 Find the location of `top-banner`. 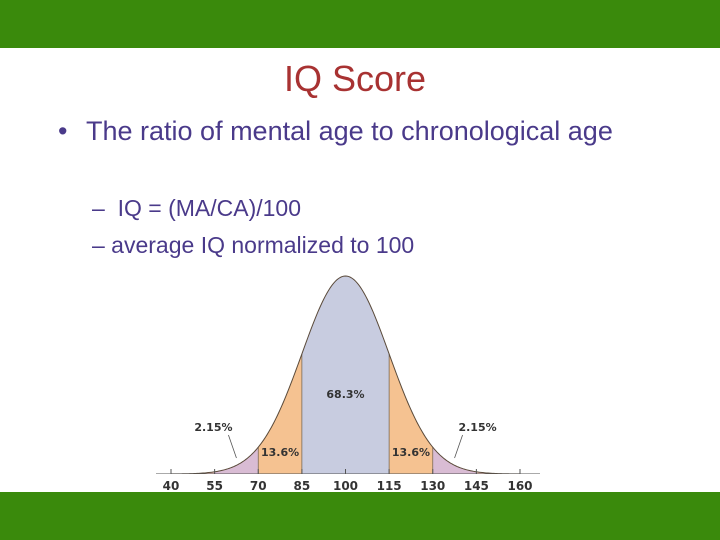

top-banner is located at coordinates (360, 24).